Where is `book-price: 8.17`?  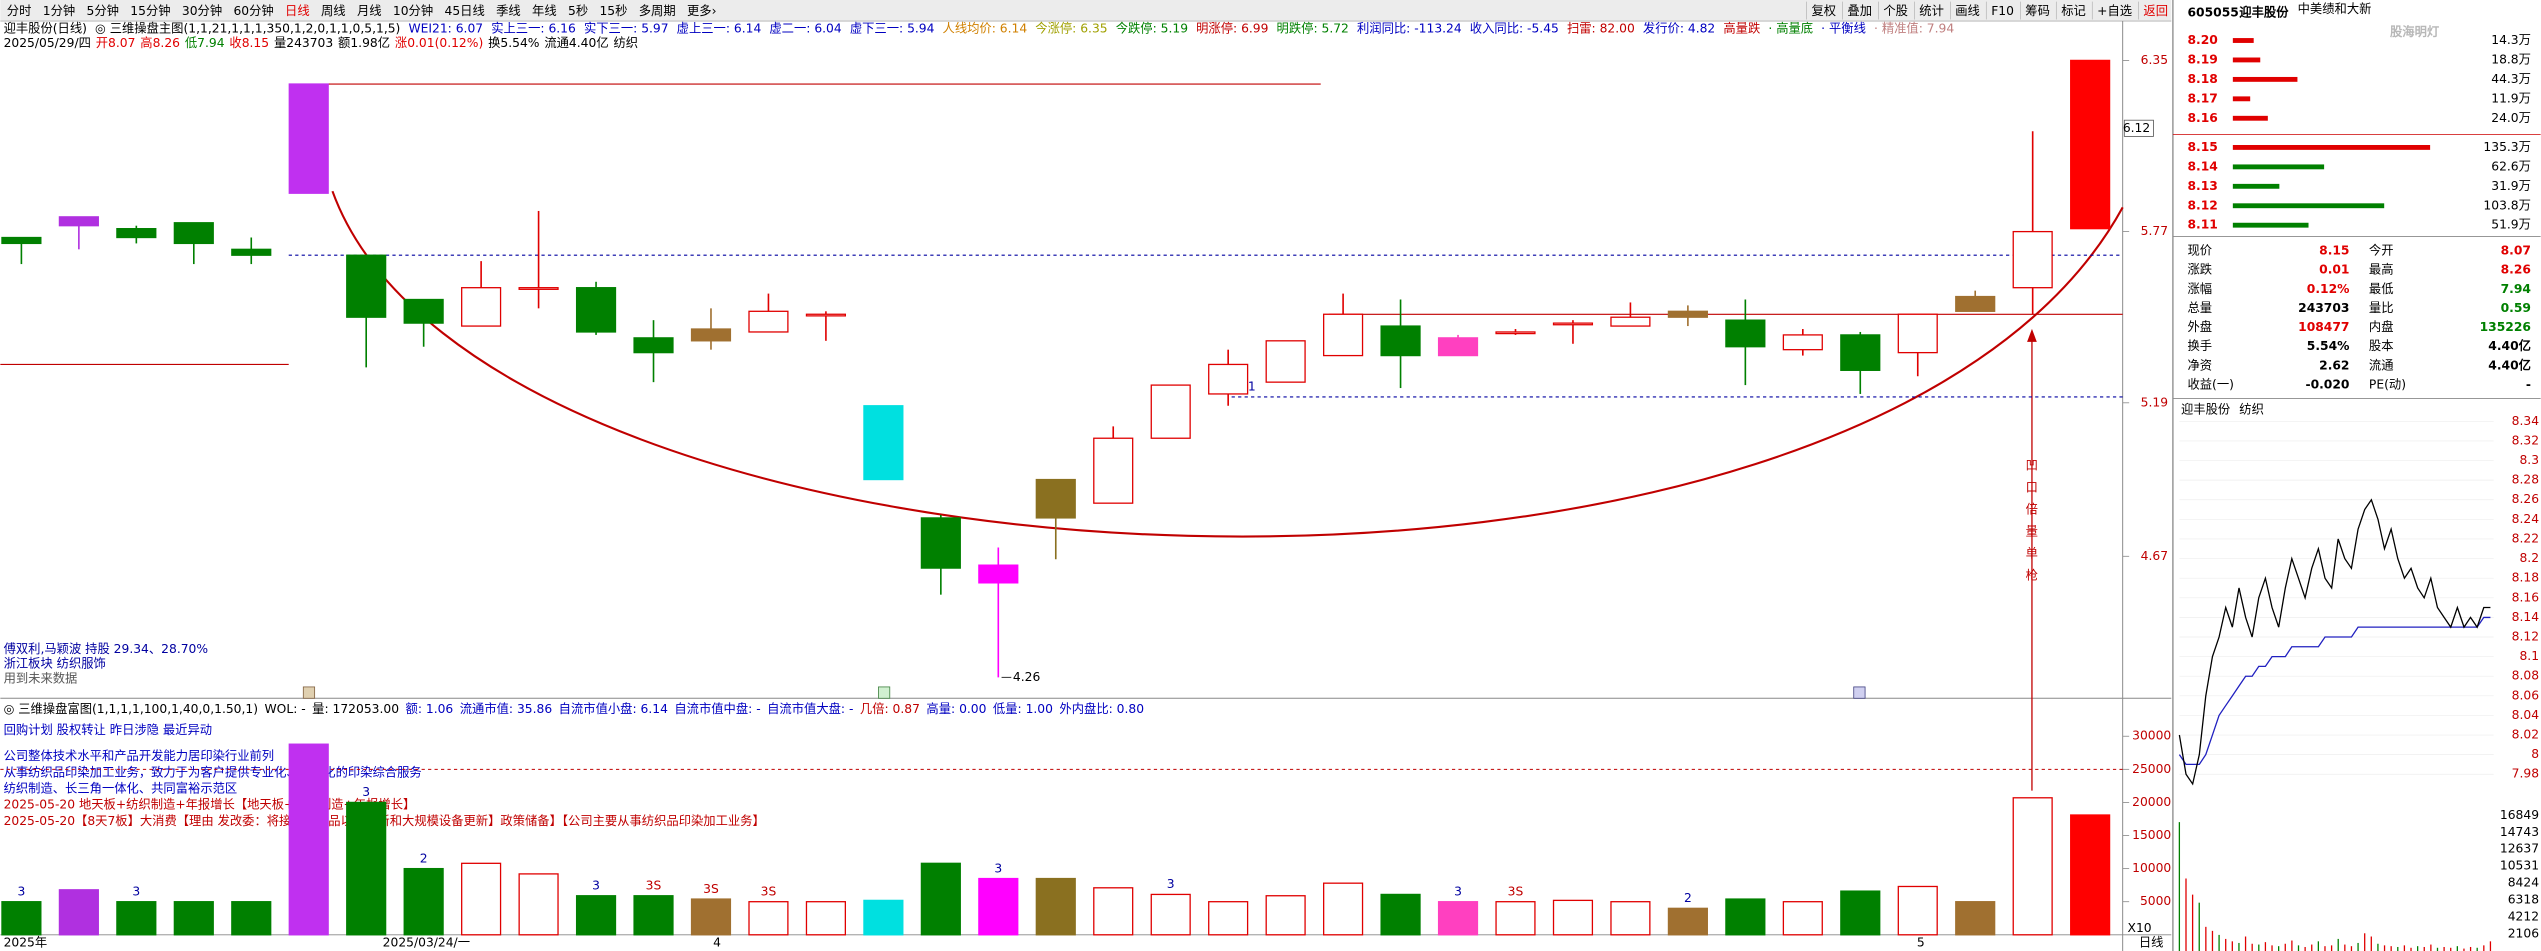
book-price: 8.17 is located at coordinates (2202, 98).